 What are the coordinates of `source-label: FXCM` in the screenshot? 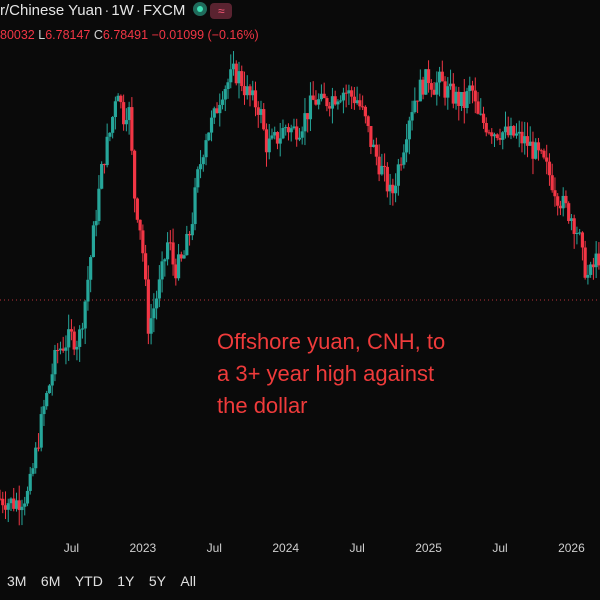 It's located at (164, 10).